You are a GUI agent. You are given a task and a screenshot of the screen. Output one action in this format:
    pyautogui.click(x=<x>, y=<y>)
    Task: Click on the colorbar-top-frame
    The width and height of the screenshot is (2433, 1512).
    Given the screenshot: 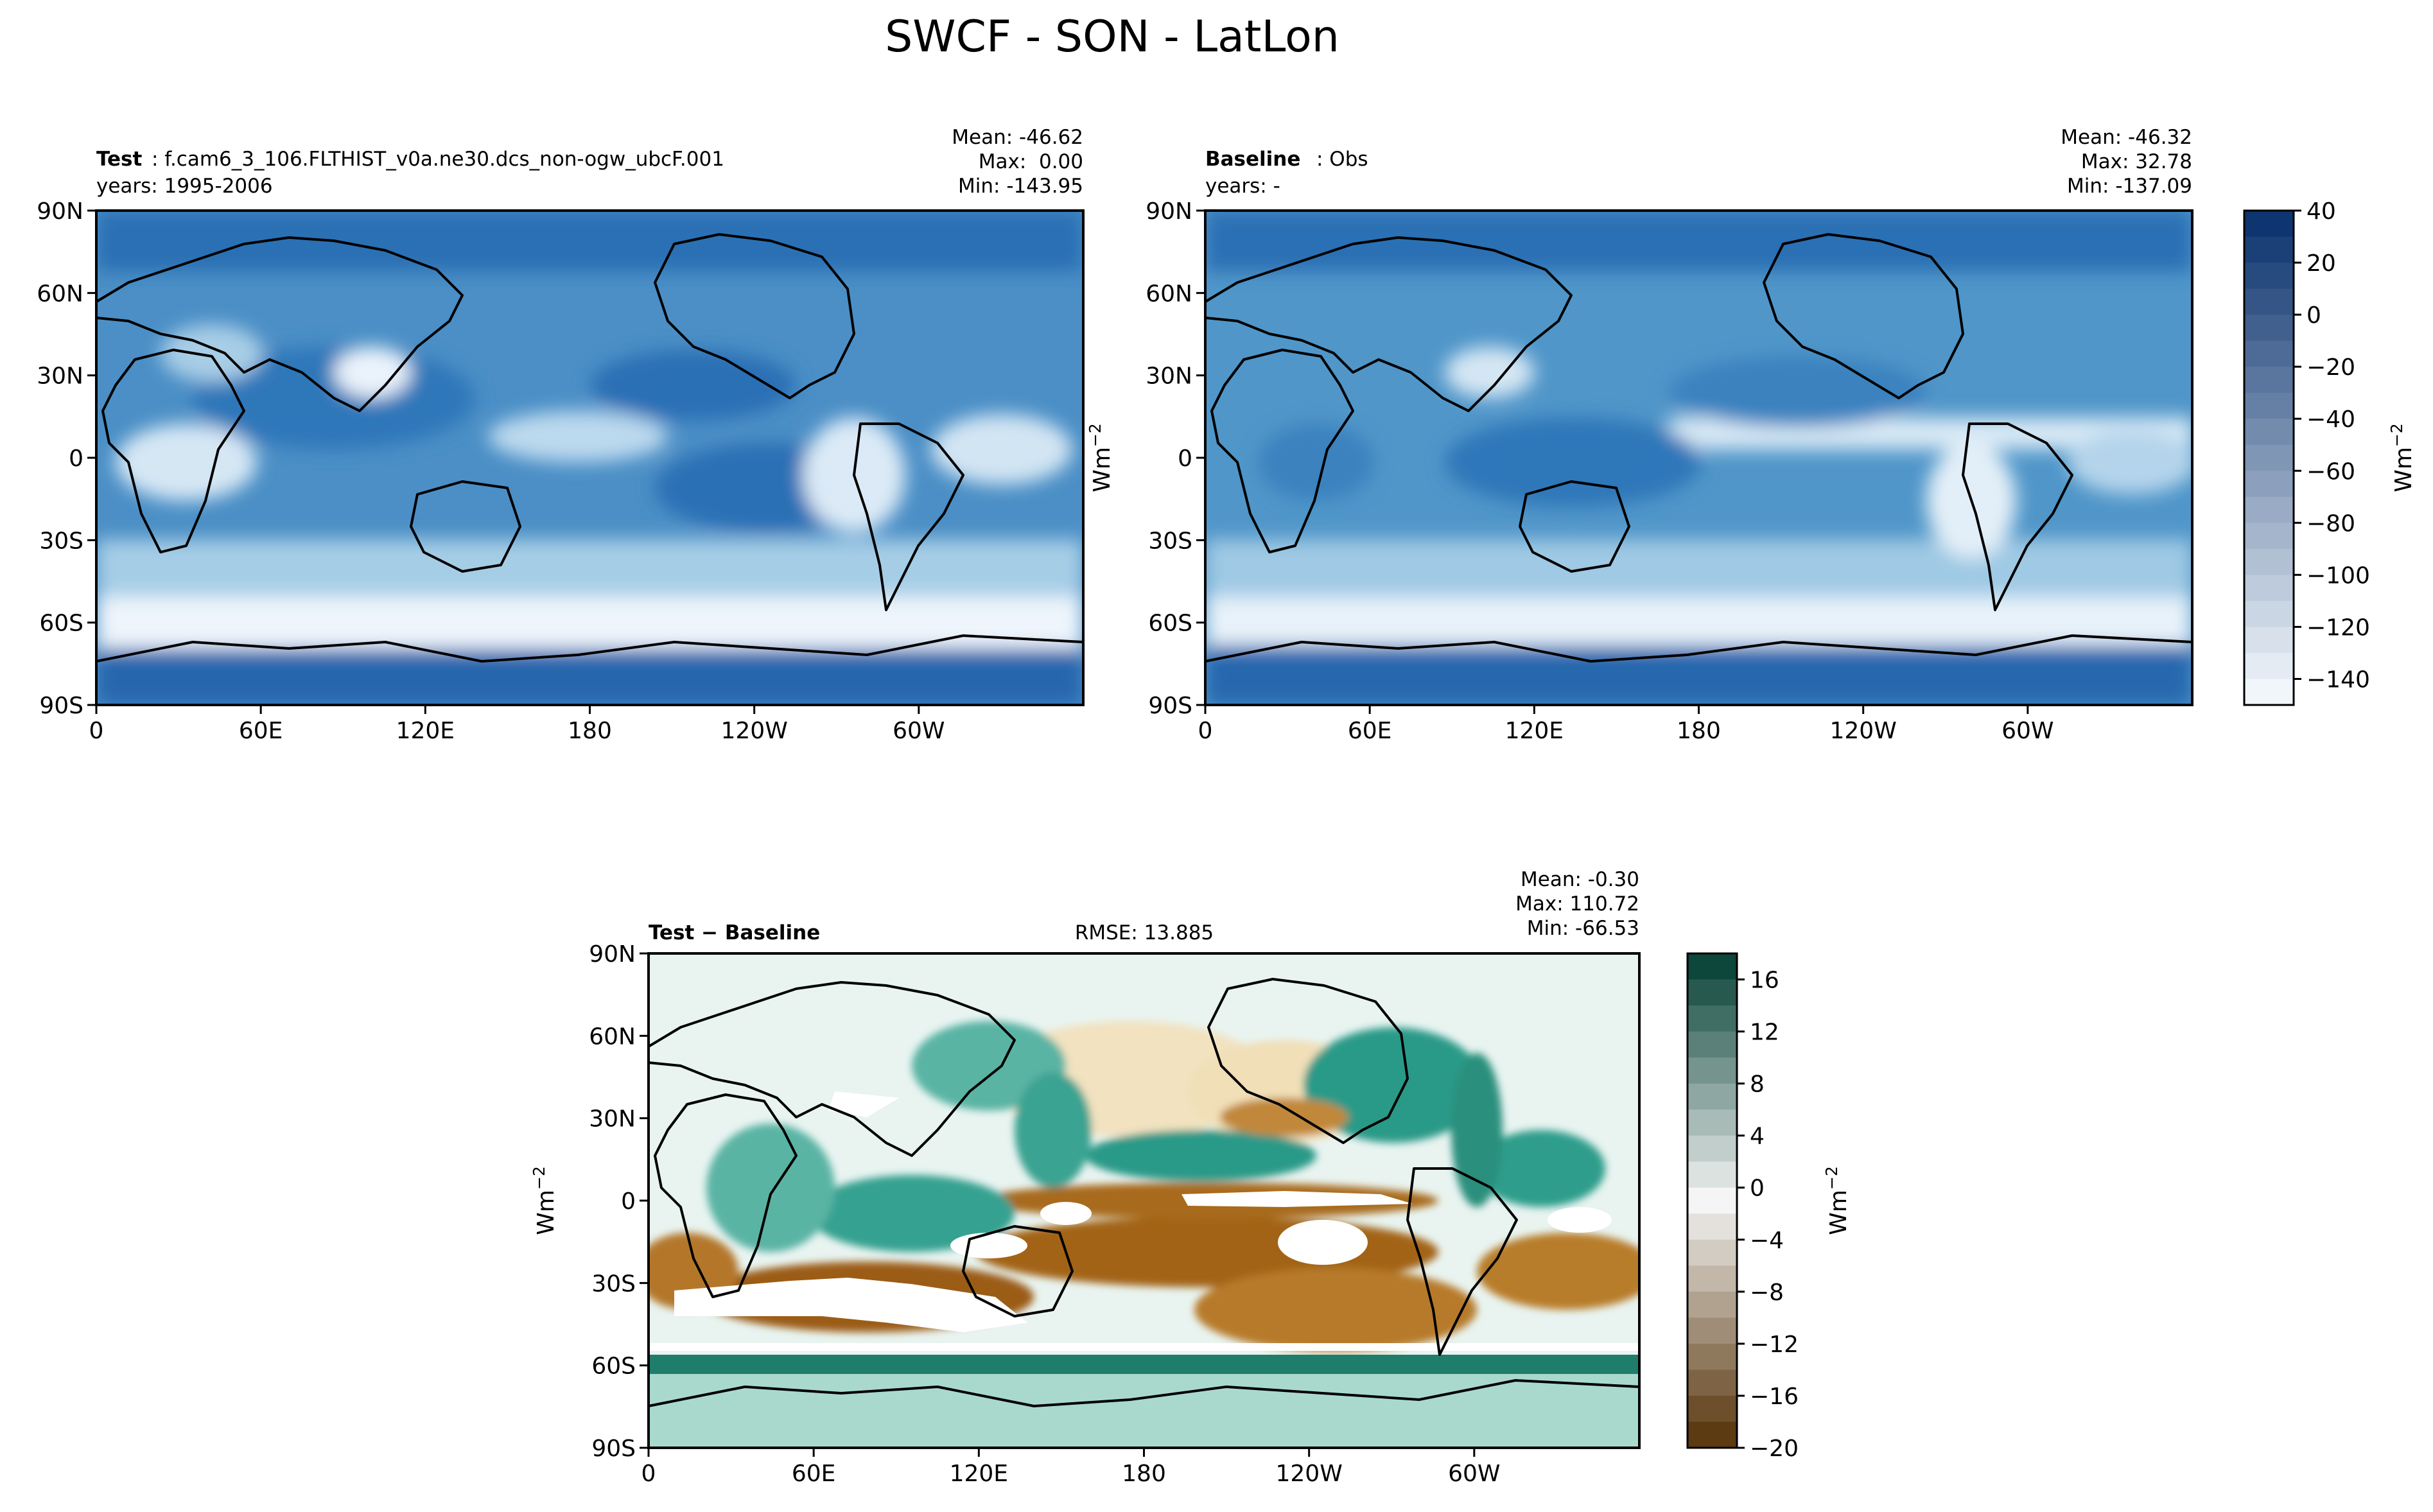 What is the action you would take?
    pyautogui.click(x=2269, y=457)
    